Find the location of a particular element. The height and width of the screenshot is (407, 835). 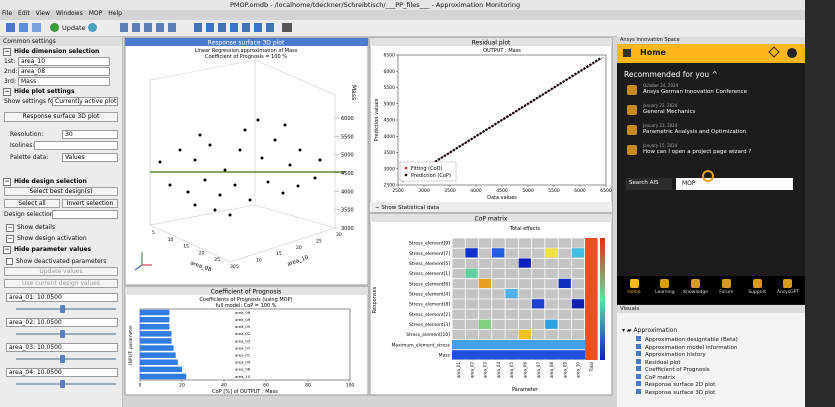

tree-item: Coefficient of Prognosis is located at coordinates (673, 370).